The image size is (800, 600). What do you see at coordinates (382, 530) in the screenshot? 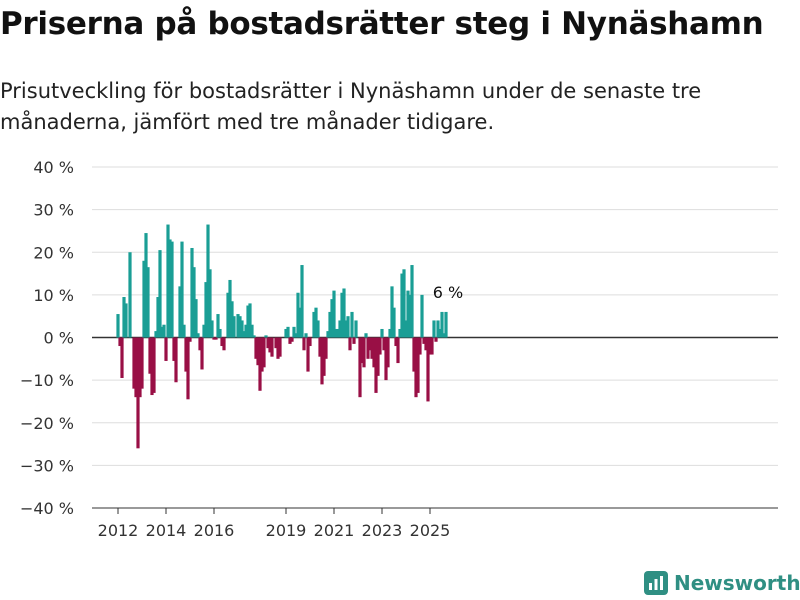
I see `x-tick-label: 2023` at bounding box center [382, 530].